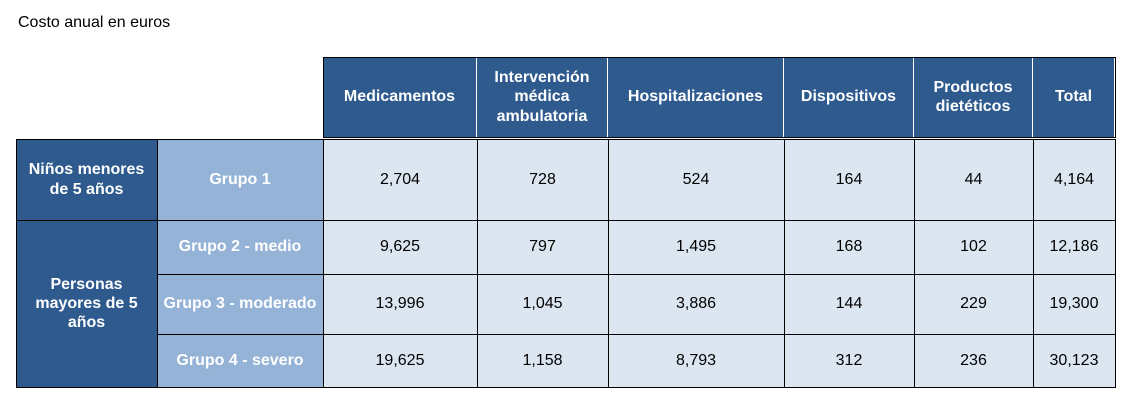 The width and height of the screenshot is (1133, 407). I want to click on table-cell: 12,186, so click(1074, 247).